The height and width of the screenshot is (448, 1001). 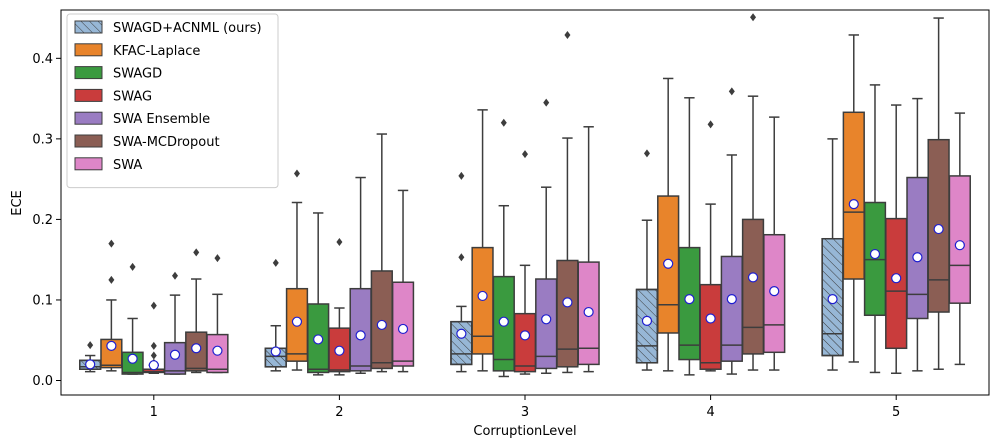 What do you see at coordinates (896, 412) in the screenshot?
I see `x-tick-label: 5` at bounding box center [896, 412].